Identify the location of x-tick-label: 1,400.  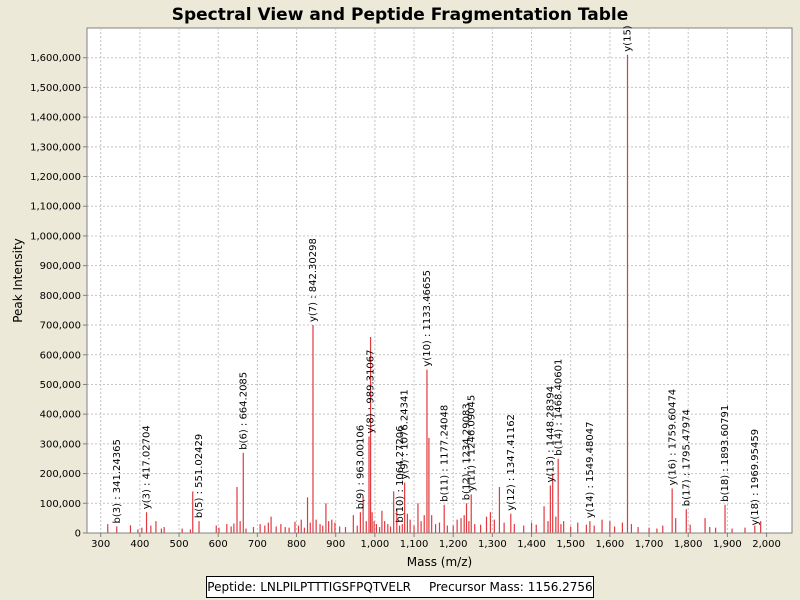
(531, 544).